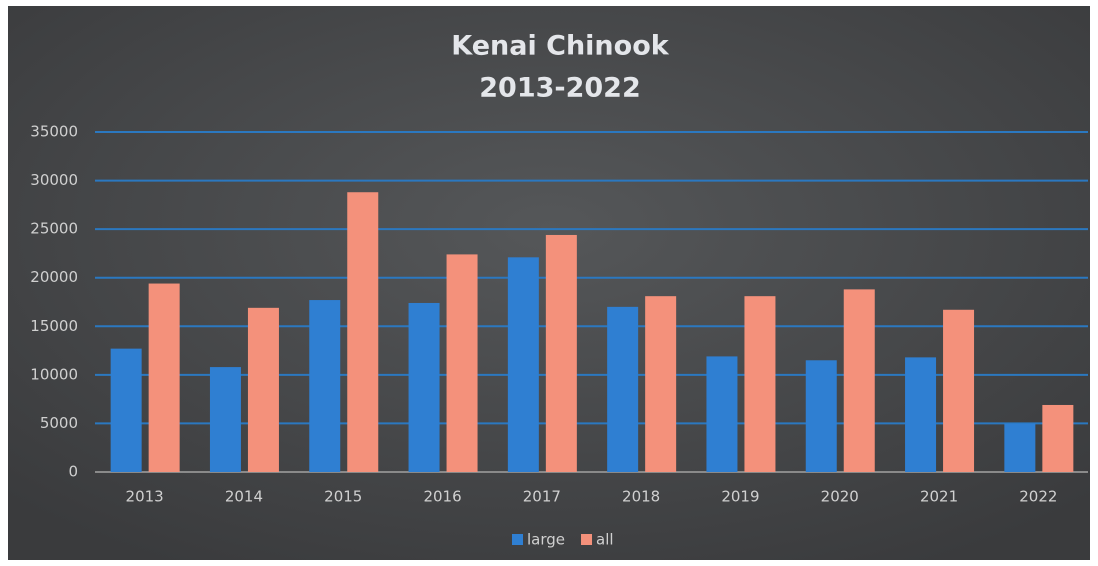  What do you see at coordinates (54, 374) in the screenshot?
I see `y-tick-label: 10000` at bounding box center [54, 374].